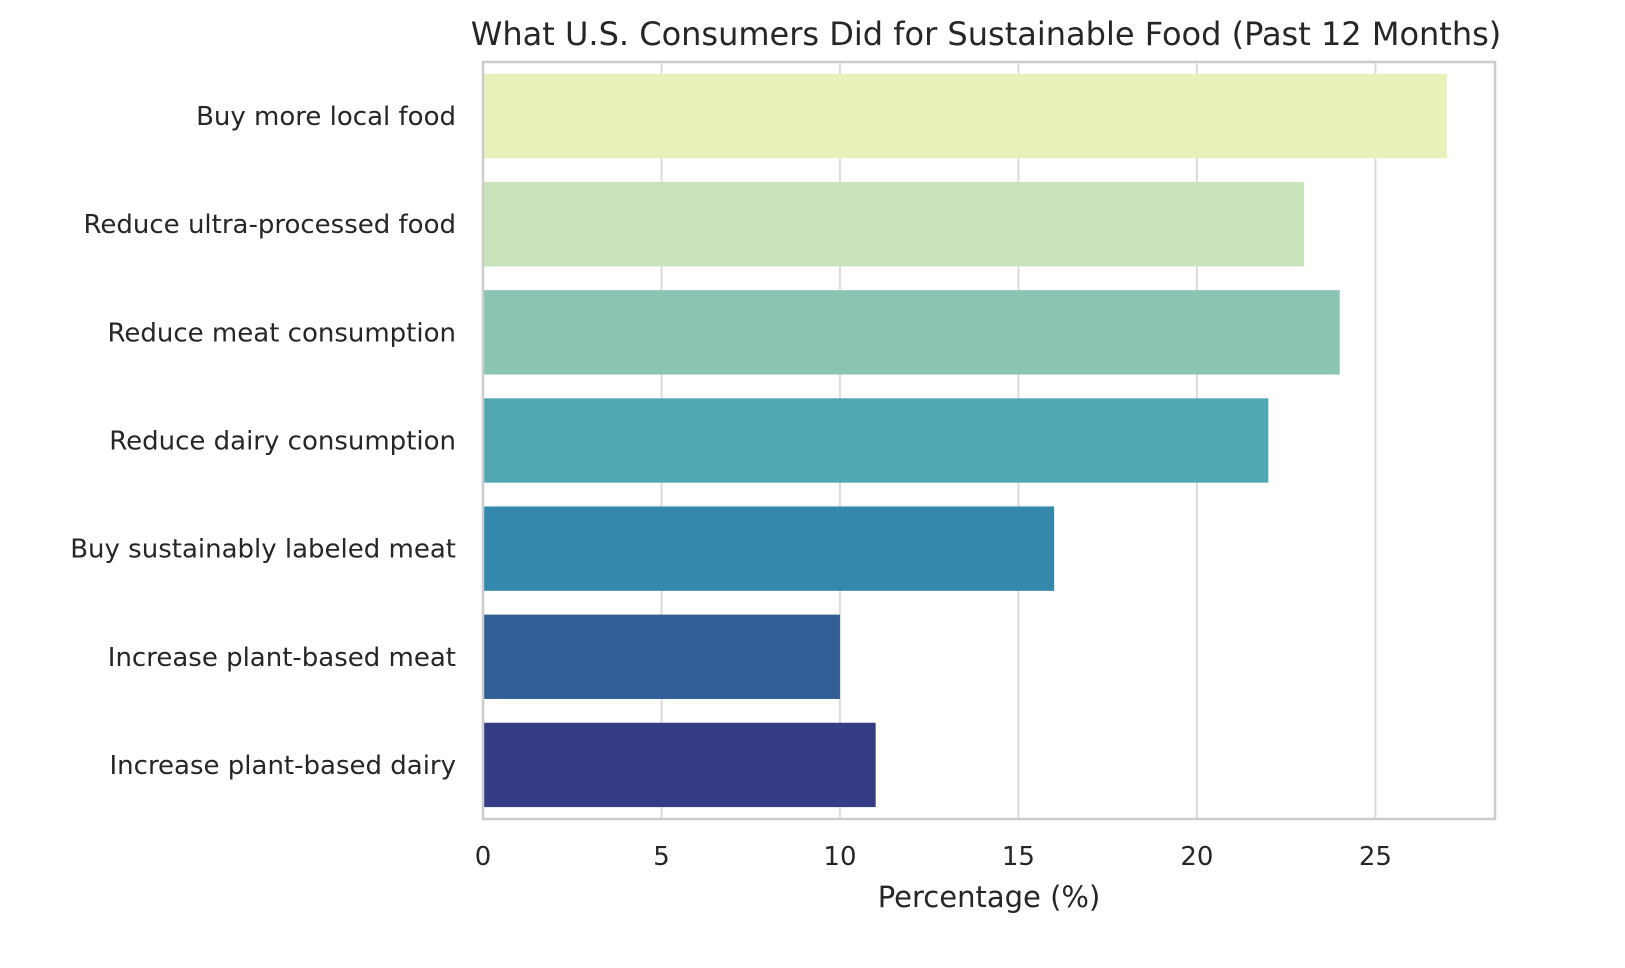 The width and height of the screenshot is (1625, 968). Describe the element at coordinates (282, 442) in the screenshot. I see `y-tick-label: Reduce dairy consumption` at that location.